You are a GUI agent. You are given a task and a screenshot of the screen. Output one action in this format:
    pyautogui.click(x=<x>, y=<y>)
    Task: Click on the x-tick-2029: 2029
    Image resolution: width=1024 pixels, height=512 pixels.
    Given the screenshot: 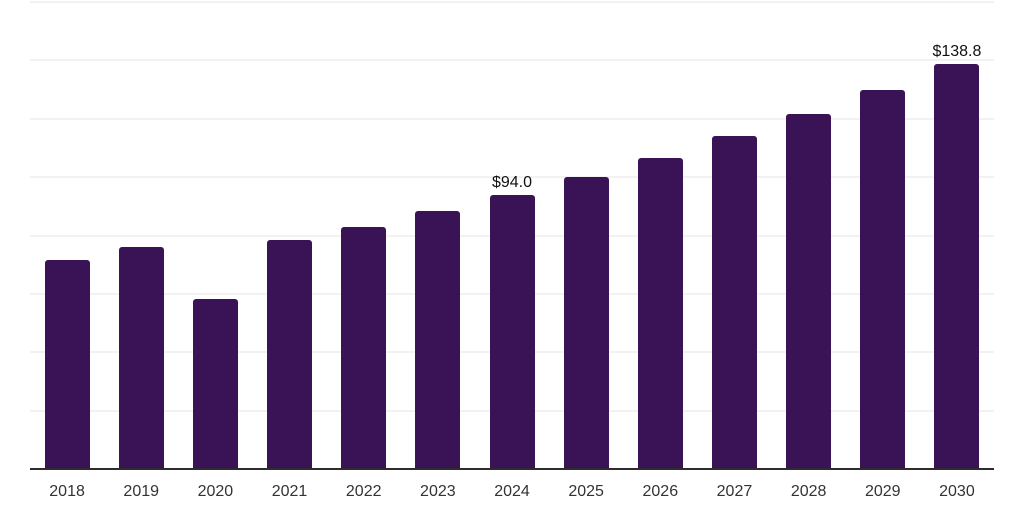 What is the action you would take?
    pyautogui.click(x=882, y=491)
    